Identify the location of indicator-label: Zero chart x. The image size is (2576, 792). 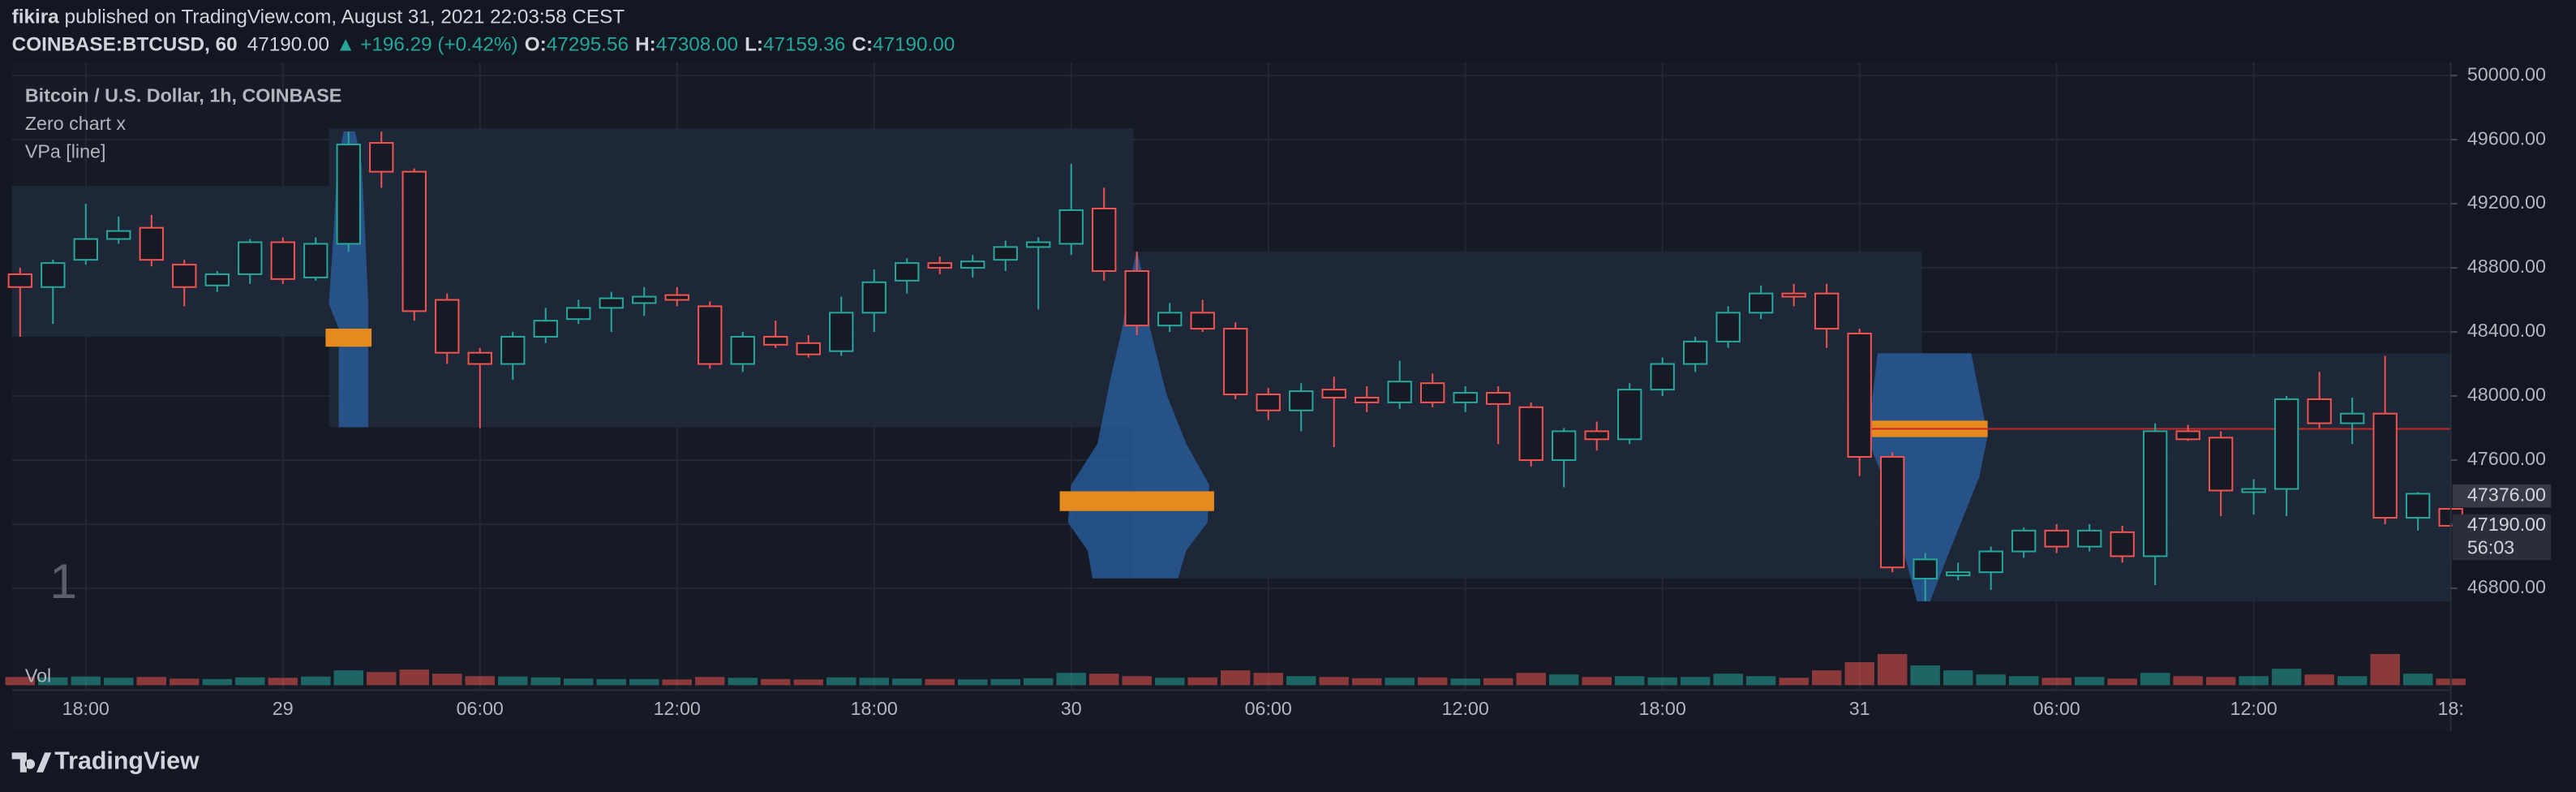
(75, 123).